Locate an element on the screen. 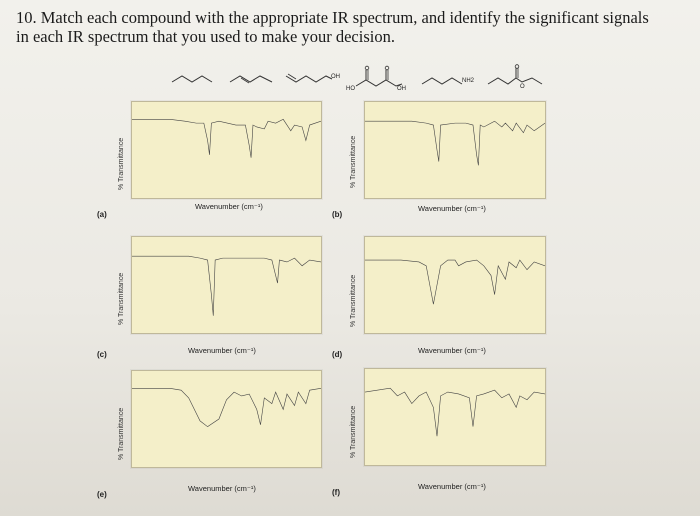 The image size is (700, 516). compound-ester: O is located at coordinates (519, 79).